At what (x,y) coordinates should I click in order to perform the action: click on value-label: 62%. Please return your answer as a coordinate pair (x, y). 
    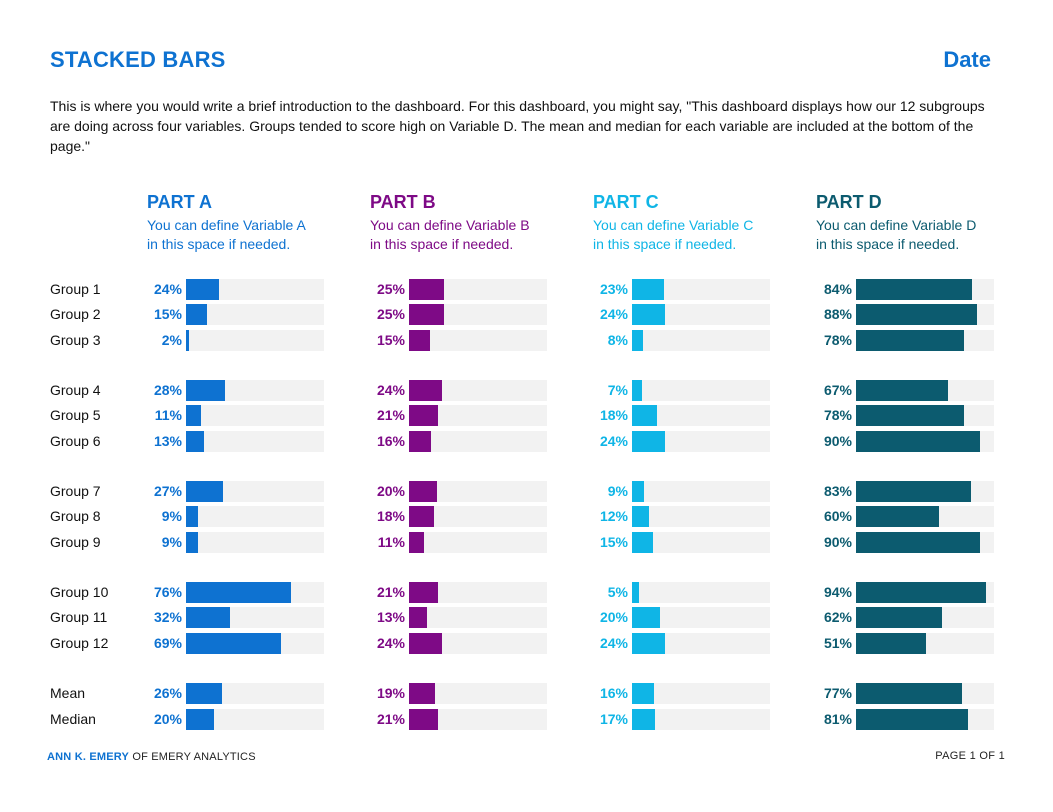
    Looking at the image, I should click on (837, 617).